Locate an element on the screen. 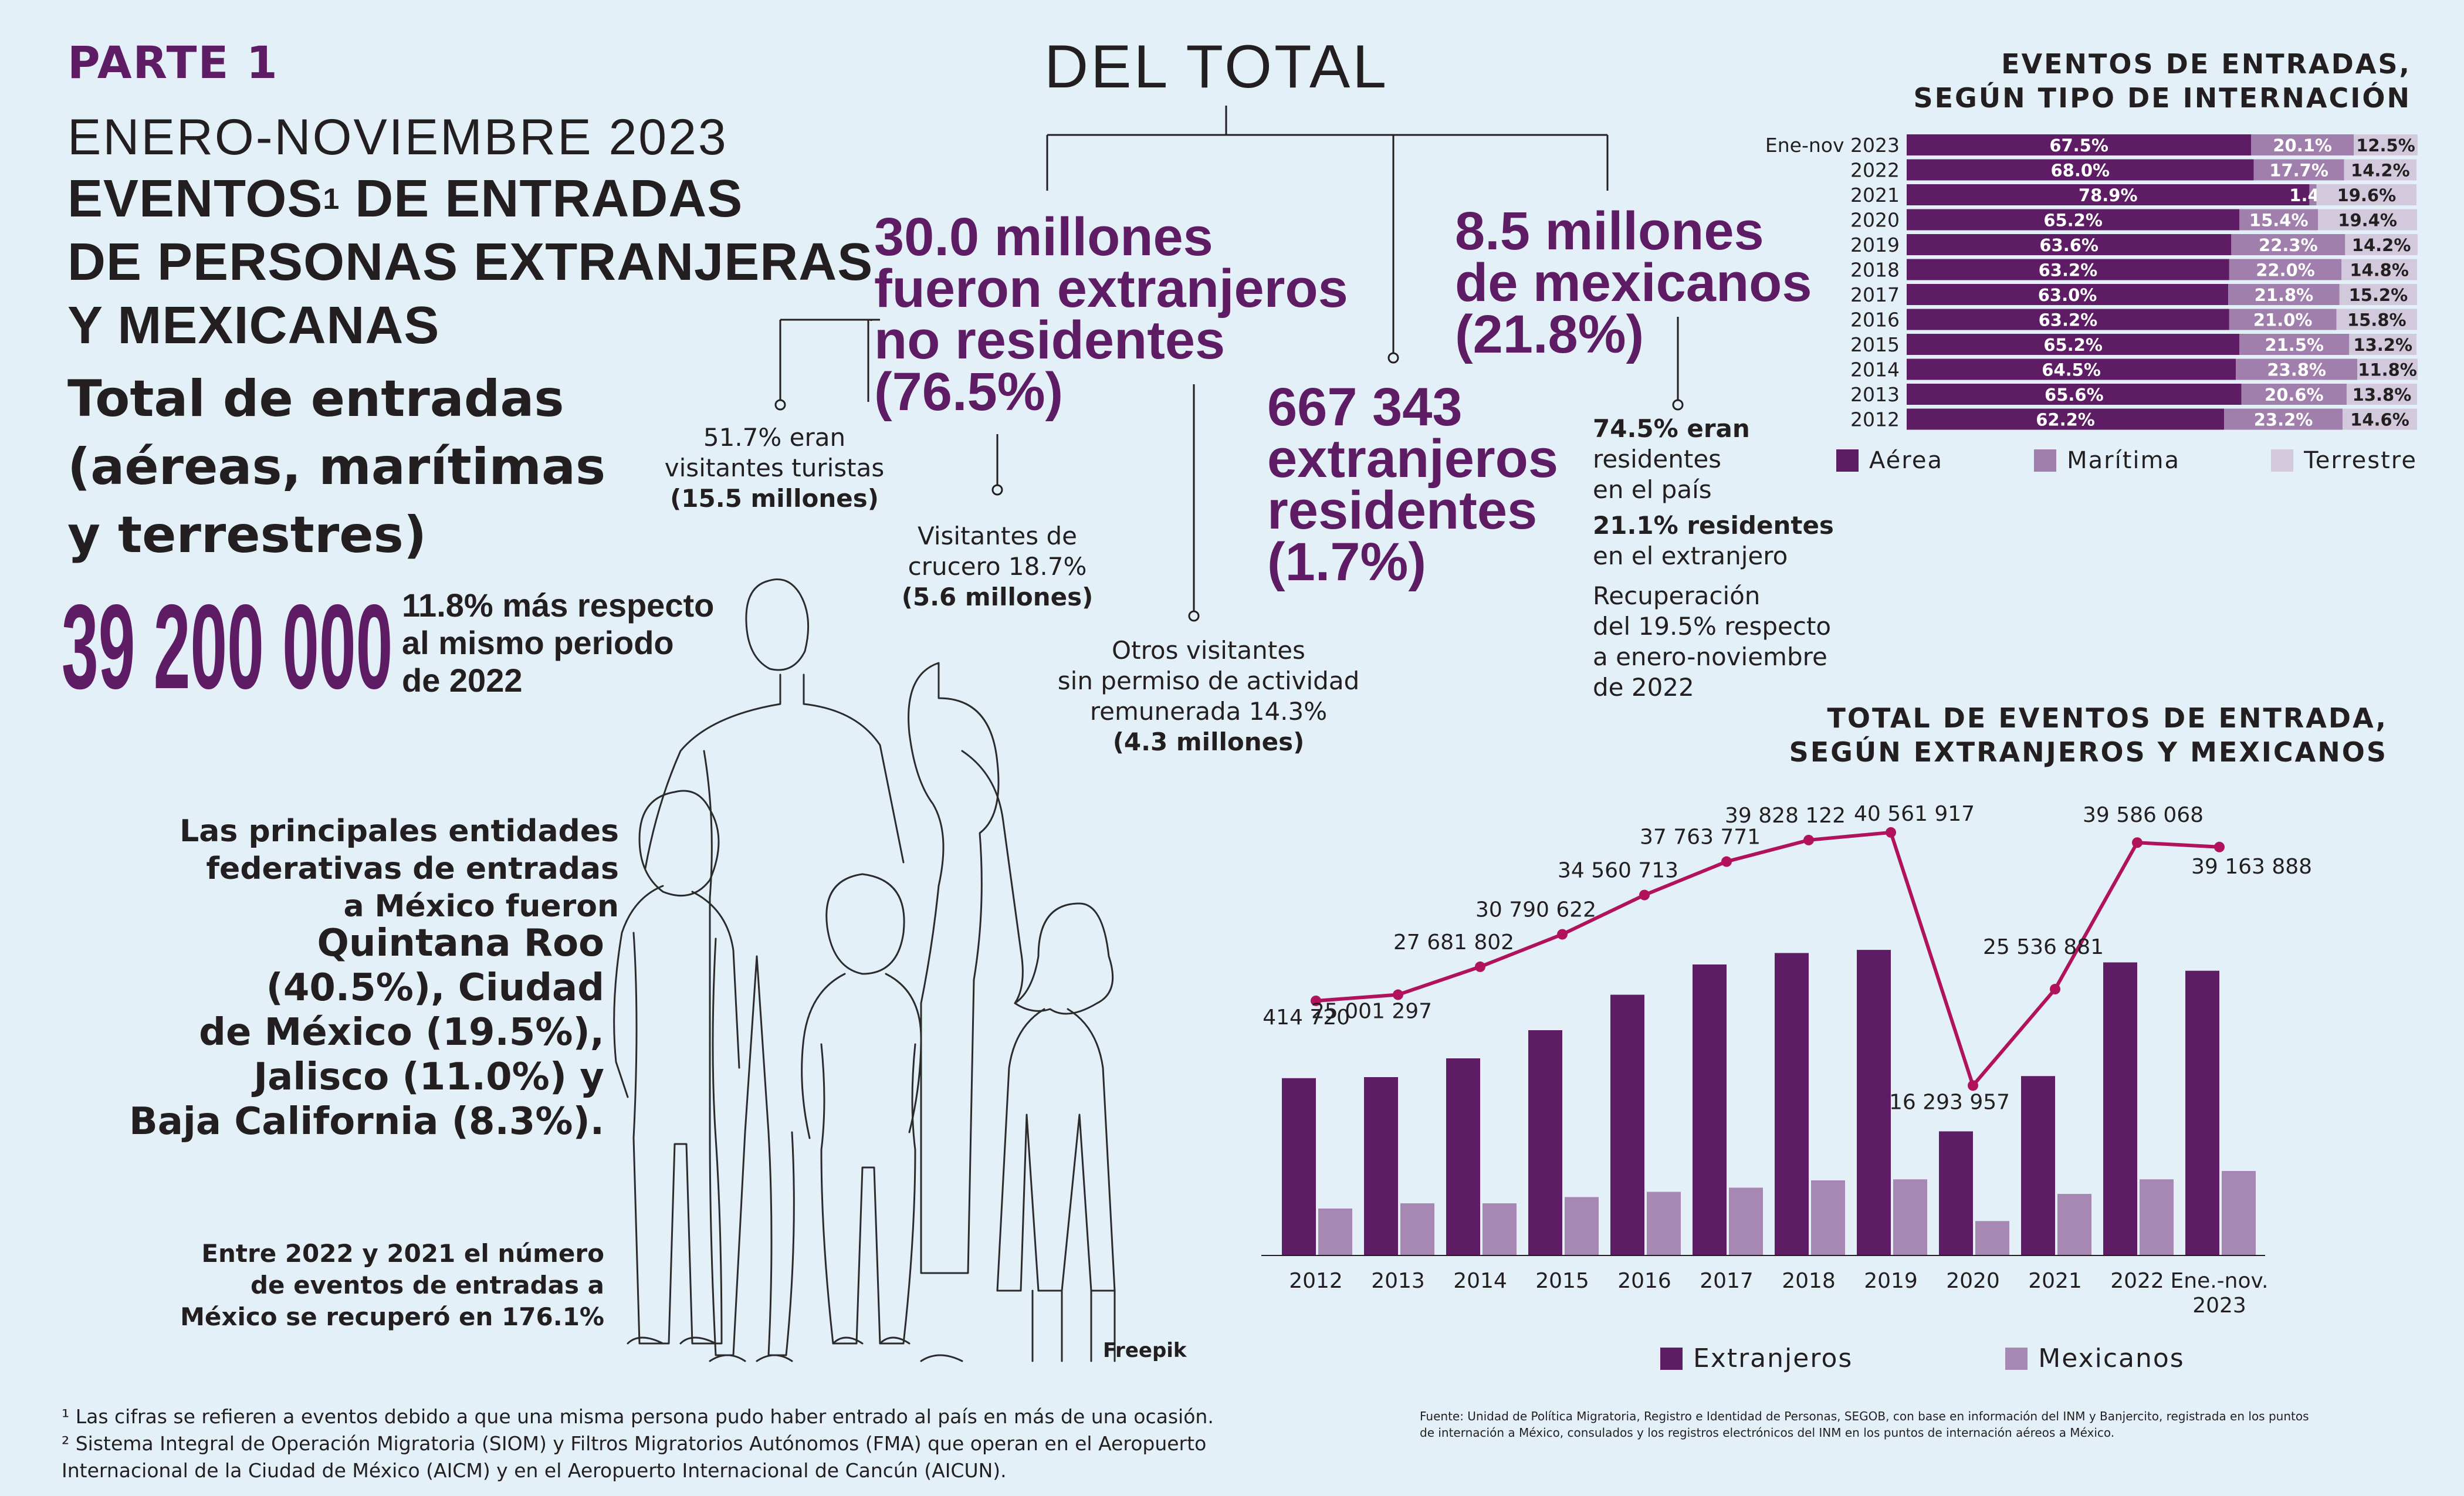 The width and height of the screenshot is (2464, 1496). text-line: remunerada 14.3% is located at coordinates (1208, 711).